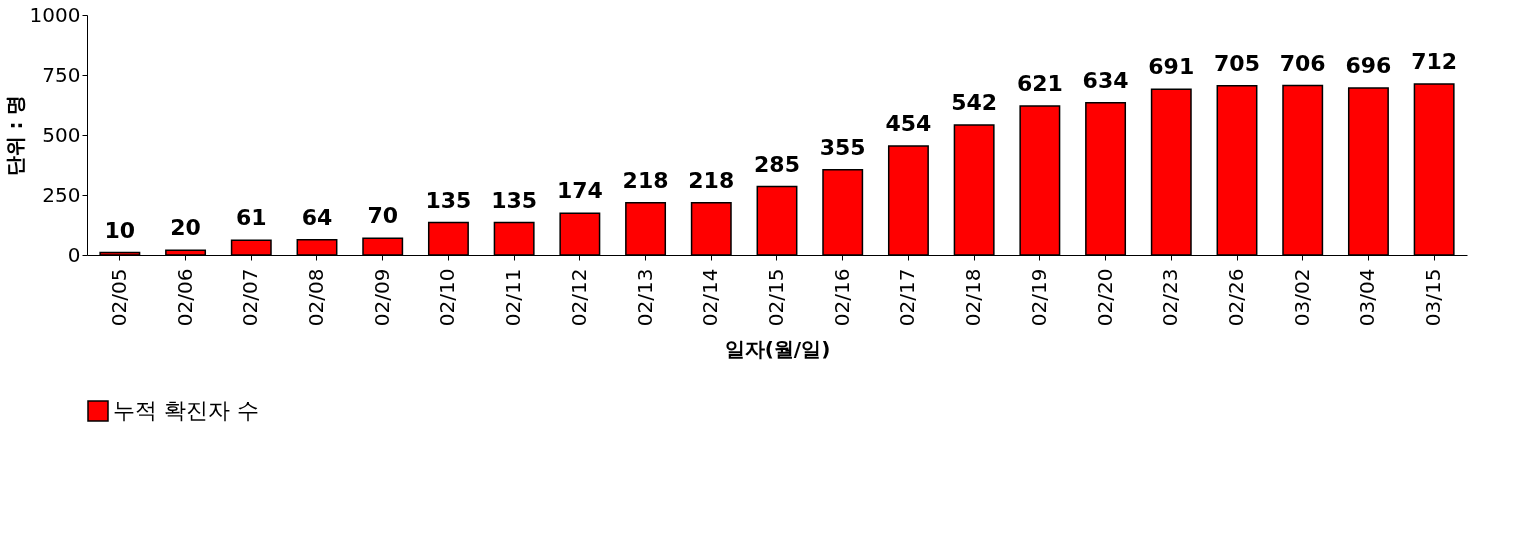 This screenshot has height=537, width=1532. I want to click on data-label: 20, so click(185, 228).